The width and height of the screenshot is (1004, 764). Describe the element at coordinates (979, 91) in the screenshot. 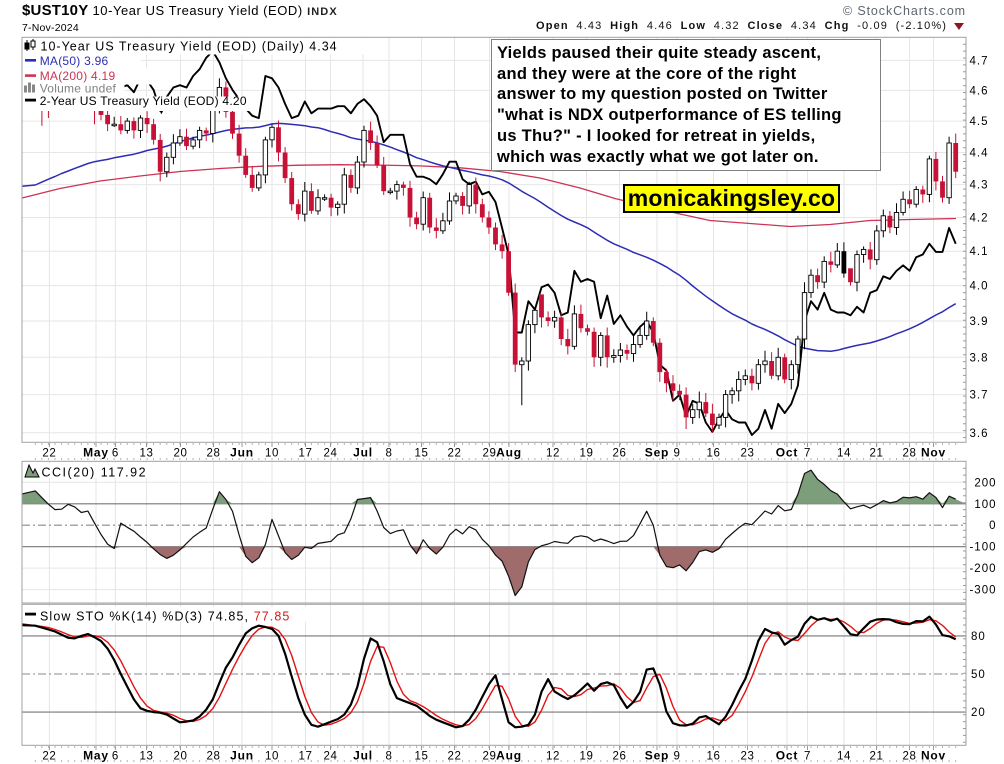

I see `svg-text: 4.6` at that location.